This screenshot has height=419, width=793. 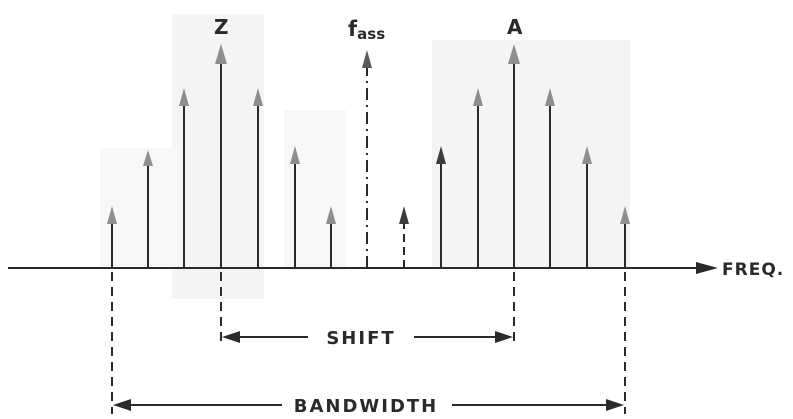 I want to click on shift-dimension: SHIFT, so click(x=367, y=338).